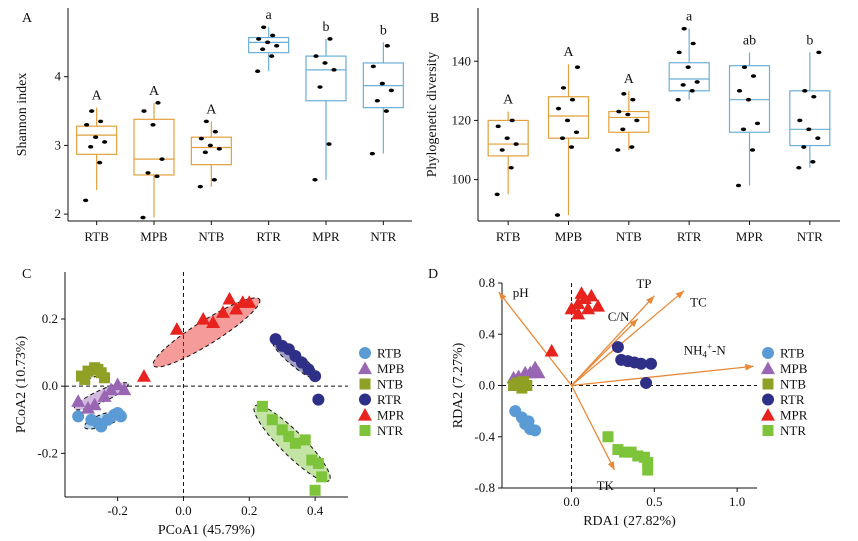  I want to click on panel-label: C, so click(26, 274).